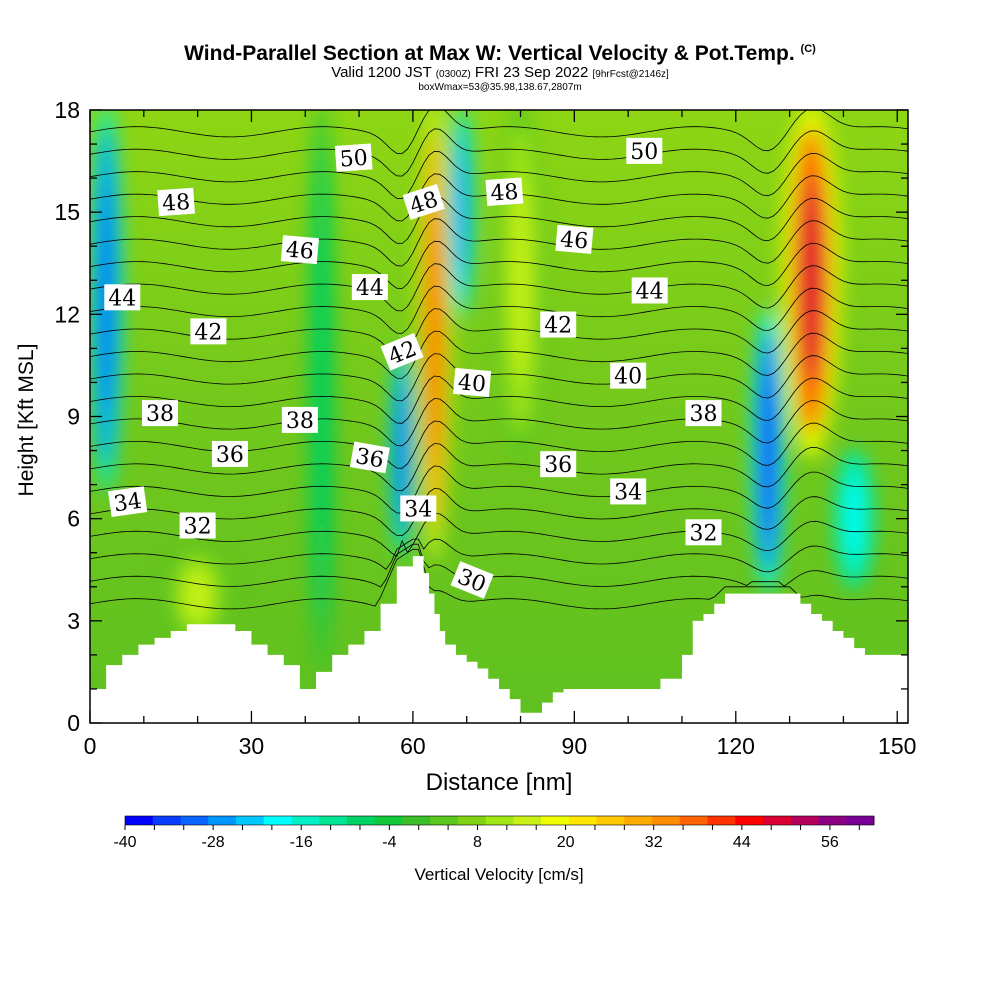 The height and width of the screenshot is (1000, 1000). I want to click on y-tick-label: 9, so click(73, 417).